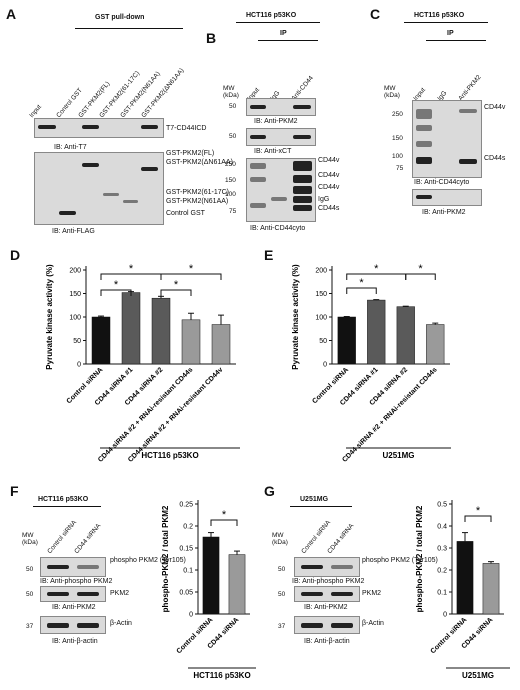  Describe the element at coordinates (420, 276) in the screenshot. I see `panel-e-sig-bracket` at that location.